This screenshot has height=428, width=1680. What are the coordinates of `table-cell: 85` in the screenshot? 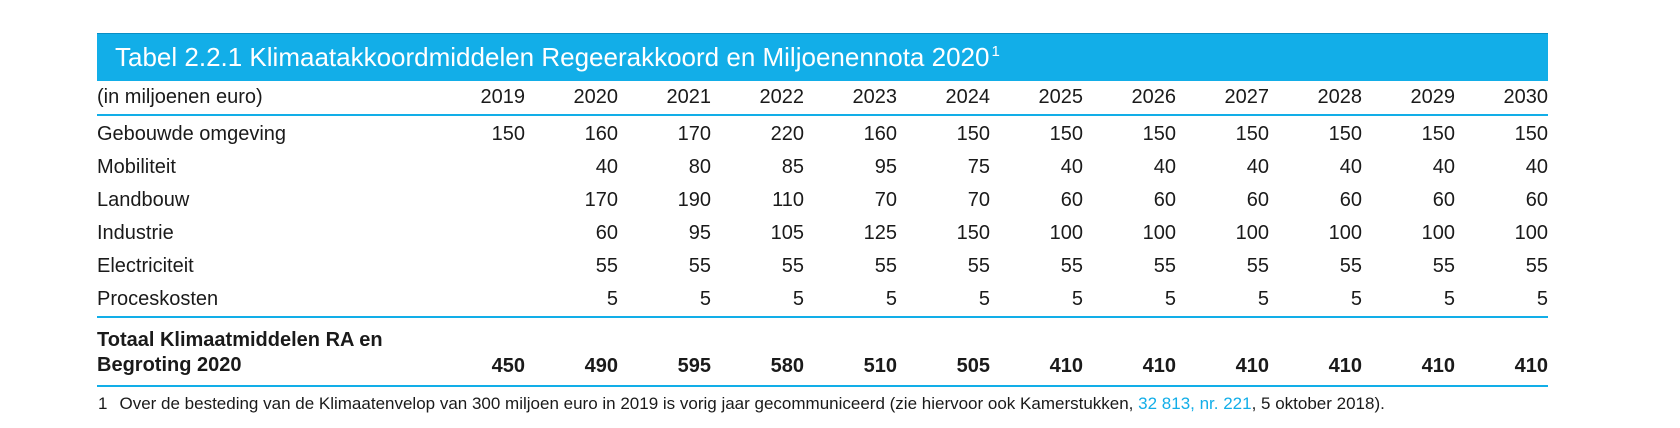 It's located at (792, 167).